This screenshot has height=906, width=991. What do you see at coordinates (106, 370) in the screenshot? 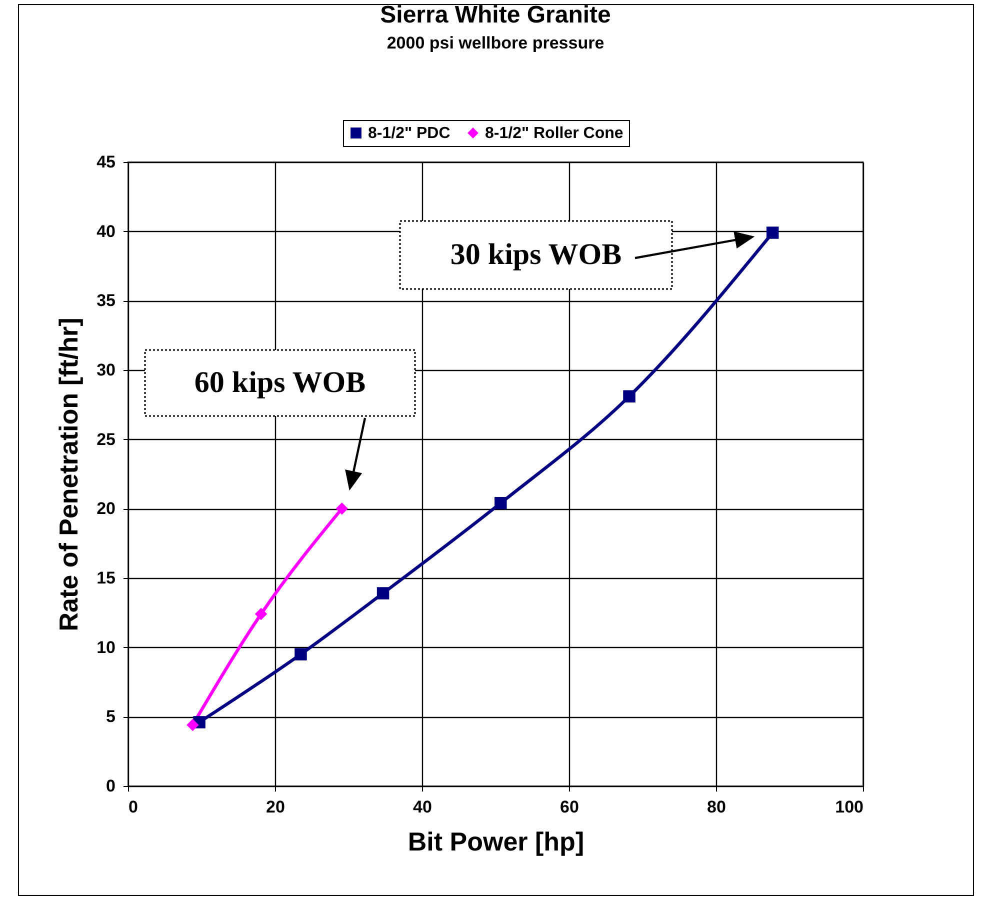
I see `y-tick-label: 30` at bounding box center [106, 370].